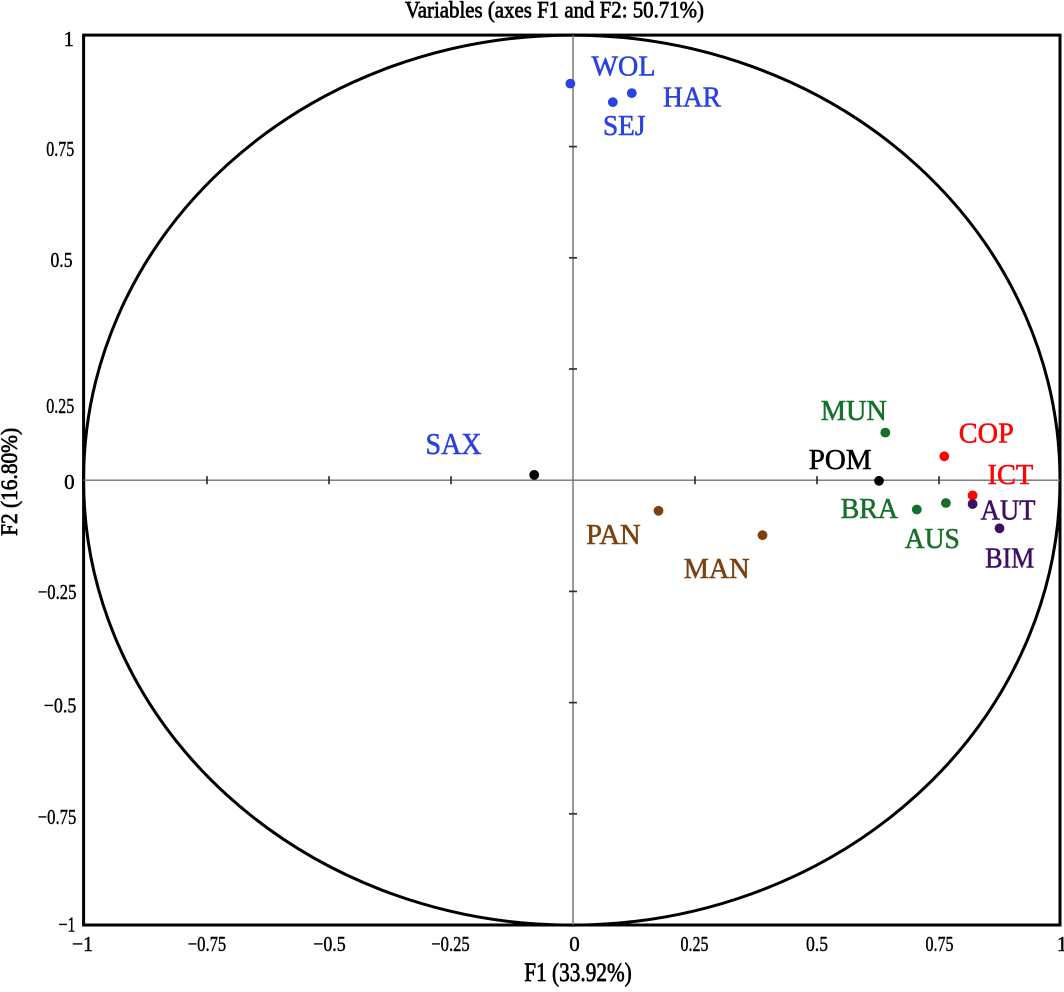  What do you see at coordinates (1011, 475) in the screenshot?
I see `svg-text: ICT` at bounding box center [1011, 475].